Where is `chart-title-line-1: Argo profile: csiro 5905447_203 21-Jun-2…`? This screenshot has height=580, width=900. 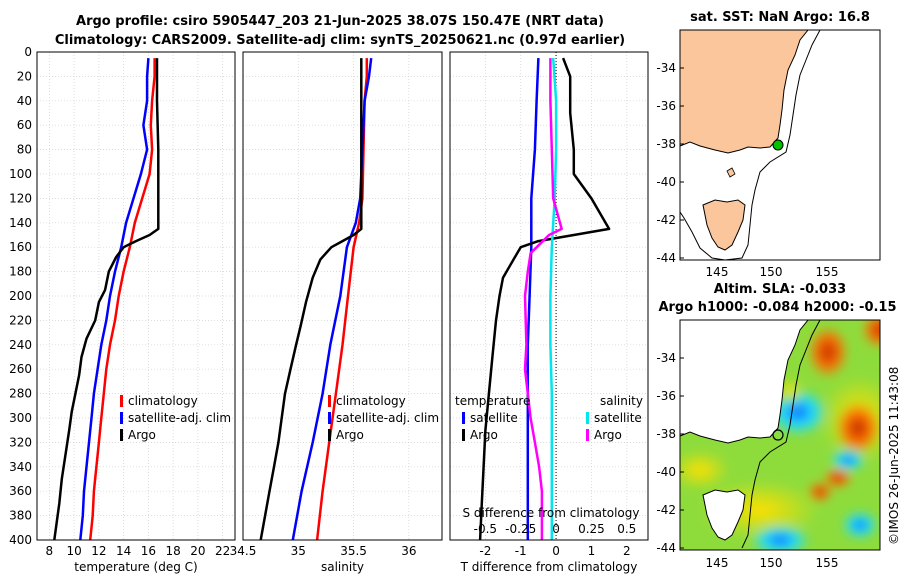
chart-title-line-1: Argo profile: csiro 5905447_203 21-Jun-2… is located at coordinates (340, 21).